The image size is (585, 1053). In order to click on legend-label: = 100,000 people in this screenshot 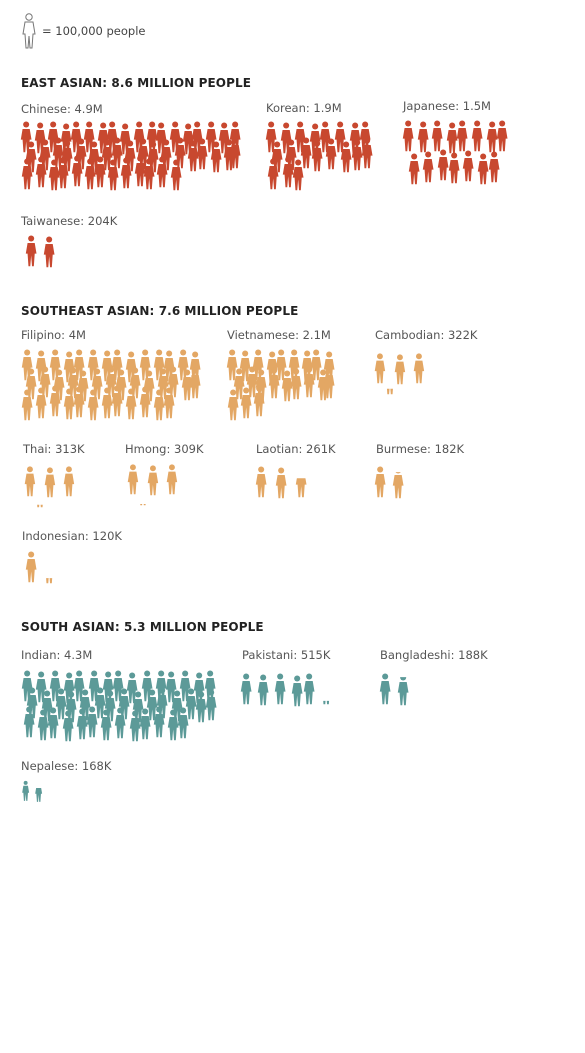, I will do `click(94, 31)`.